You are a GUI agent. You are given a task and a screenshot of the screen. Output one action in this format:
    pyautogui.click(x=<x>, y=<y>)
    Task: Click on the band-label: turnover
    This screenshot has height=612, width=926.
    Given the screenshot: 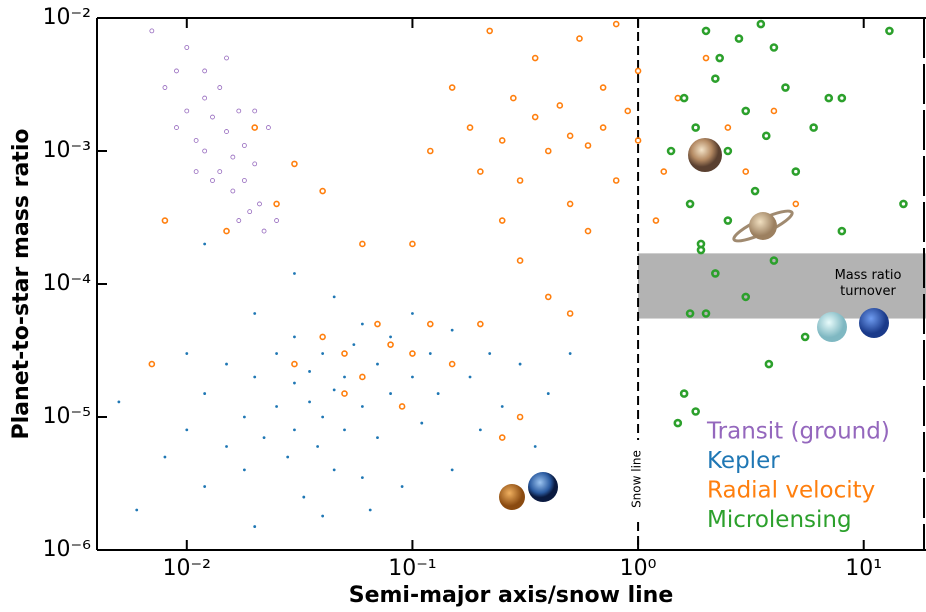 What is the action you would take?
    pyautogui.click(x=868, y=291)
    